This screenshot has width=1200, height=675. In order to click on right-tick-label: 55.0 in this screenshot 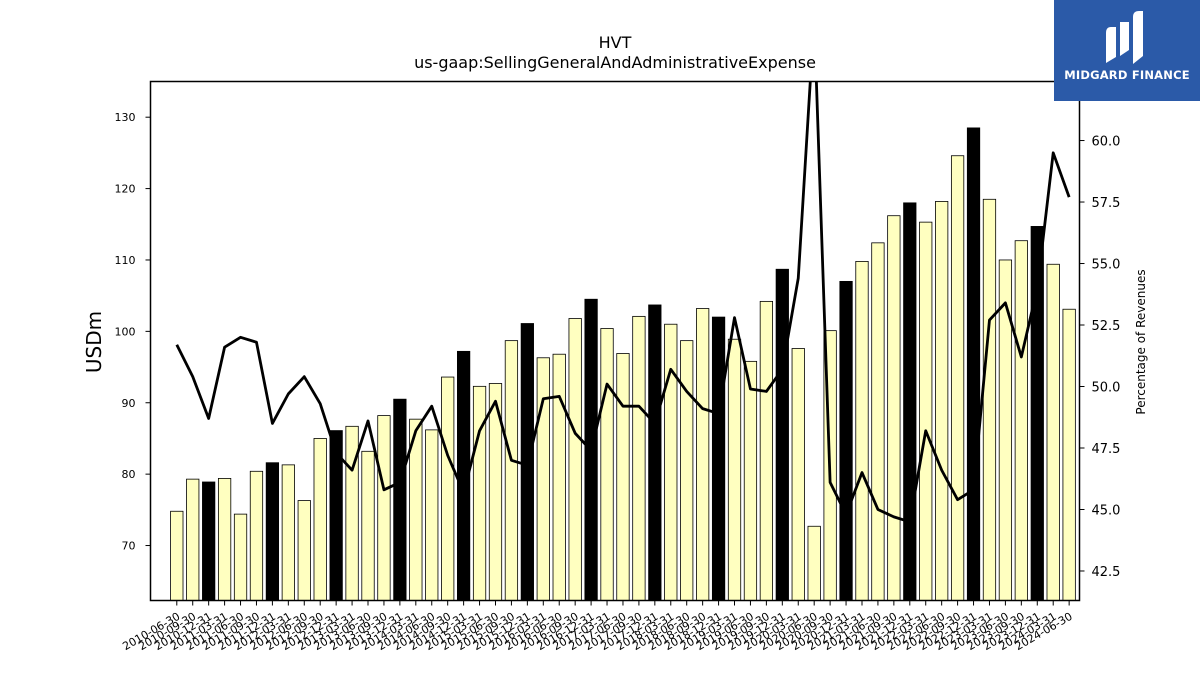, I will do `click(1106, 265)`.